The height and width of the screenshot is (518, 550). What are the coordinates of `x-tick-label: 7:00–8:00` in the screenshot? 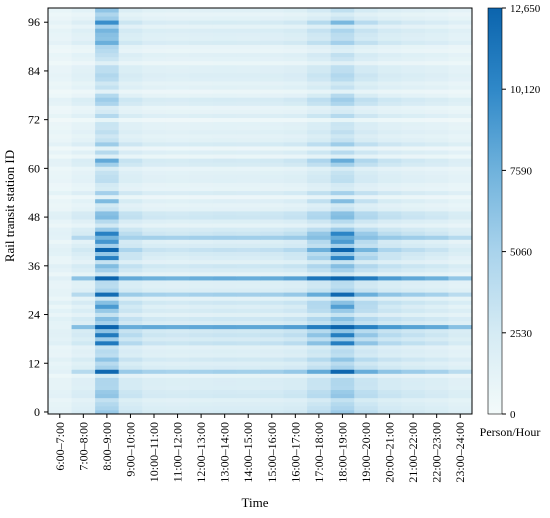 It's located at (83, 446).